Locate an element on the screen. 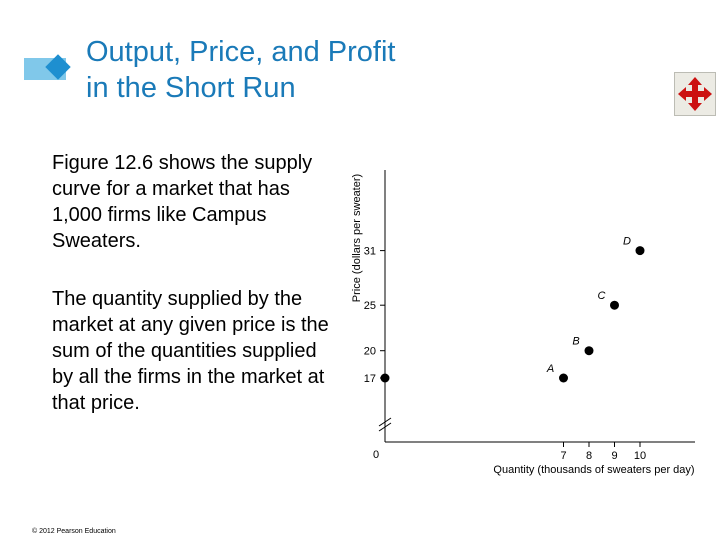 The height and width of the screenshot is (540, 720). four-way-move-arrows-icon is located at coordinates (695, 94).